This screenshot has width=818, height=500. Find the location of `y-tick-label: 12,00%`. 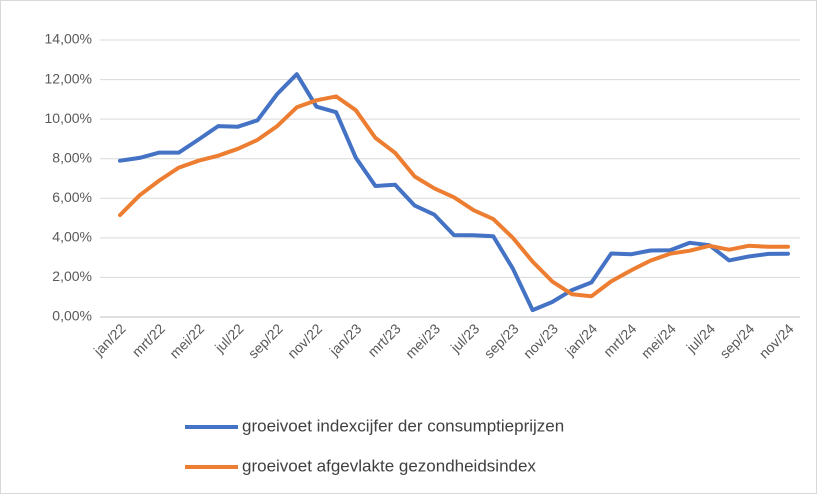

y-tick-label: 12,00% is located at coordinates (68, 78).